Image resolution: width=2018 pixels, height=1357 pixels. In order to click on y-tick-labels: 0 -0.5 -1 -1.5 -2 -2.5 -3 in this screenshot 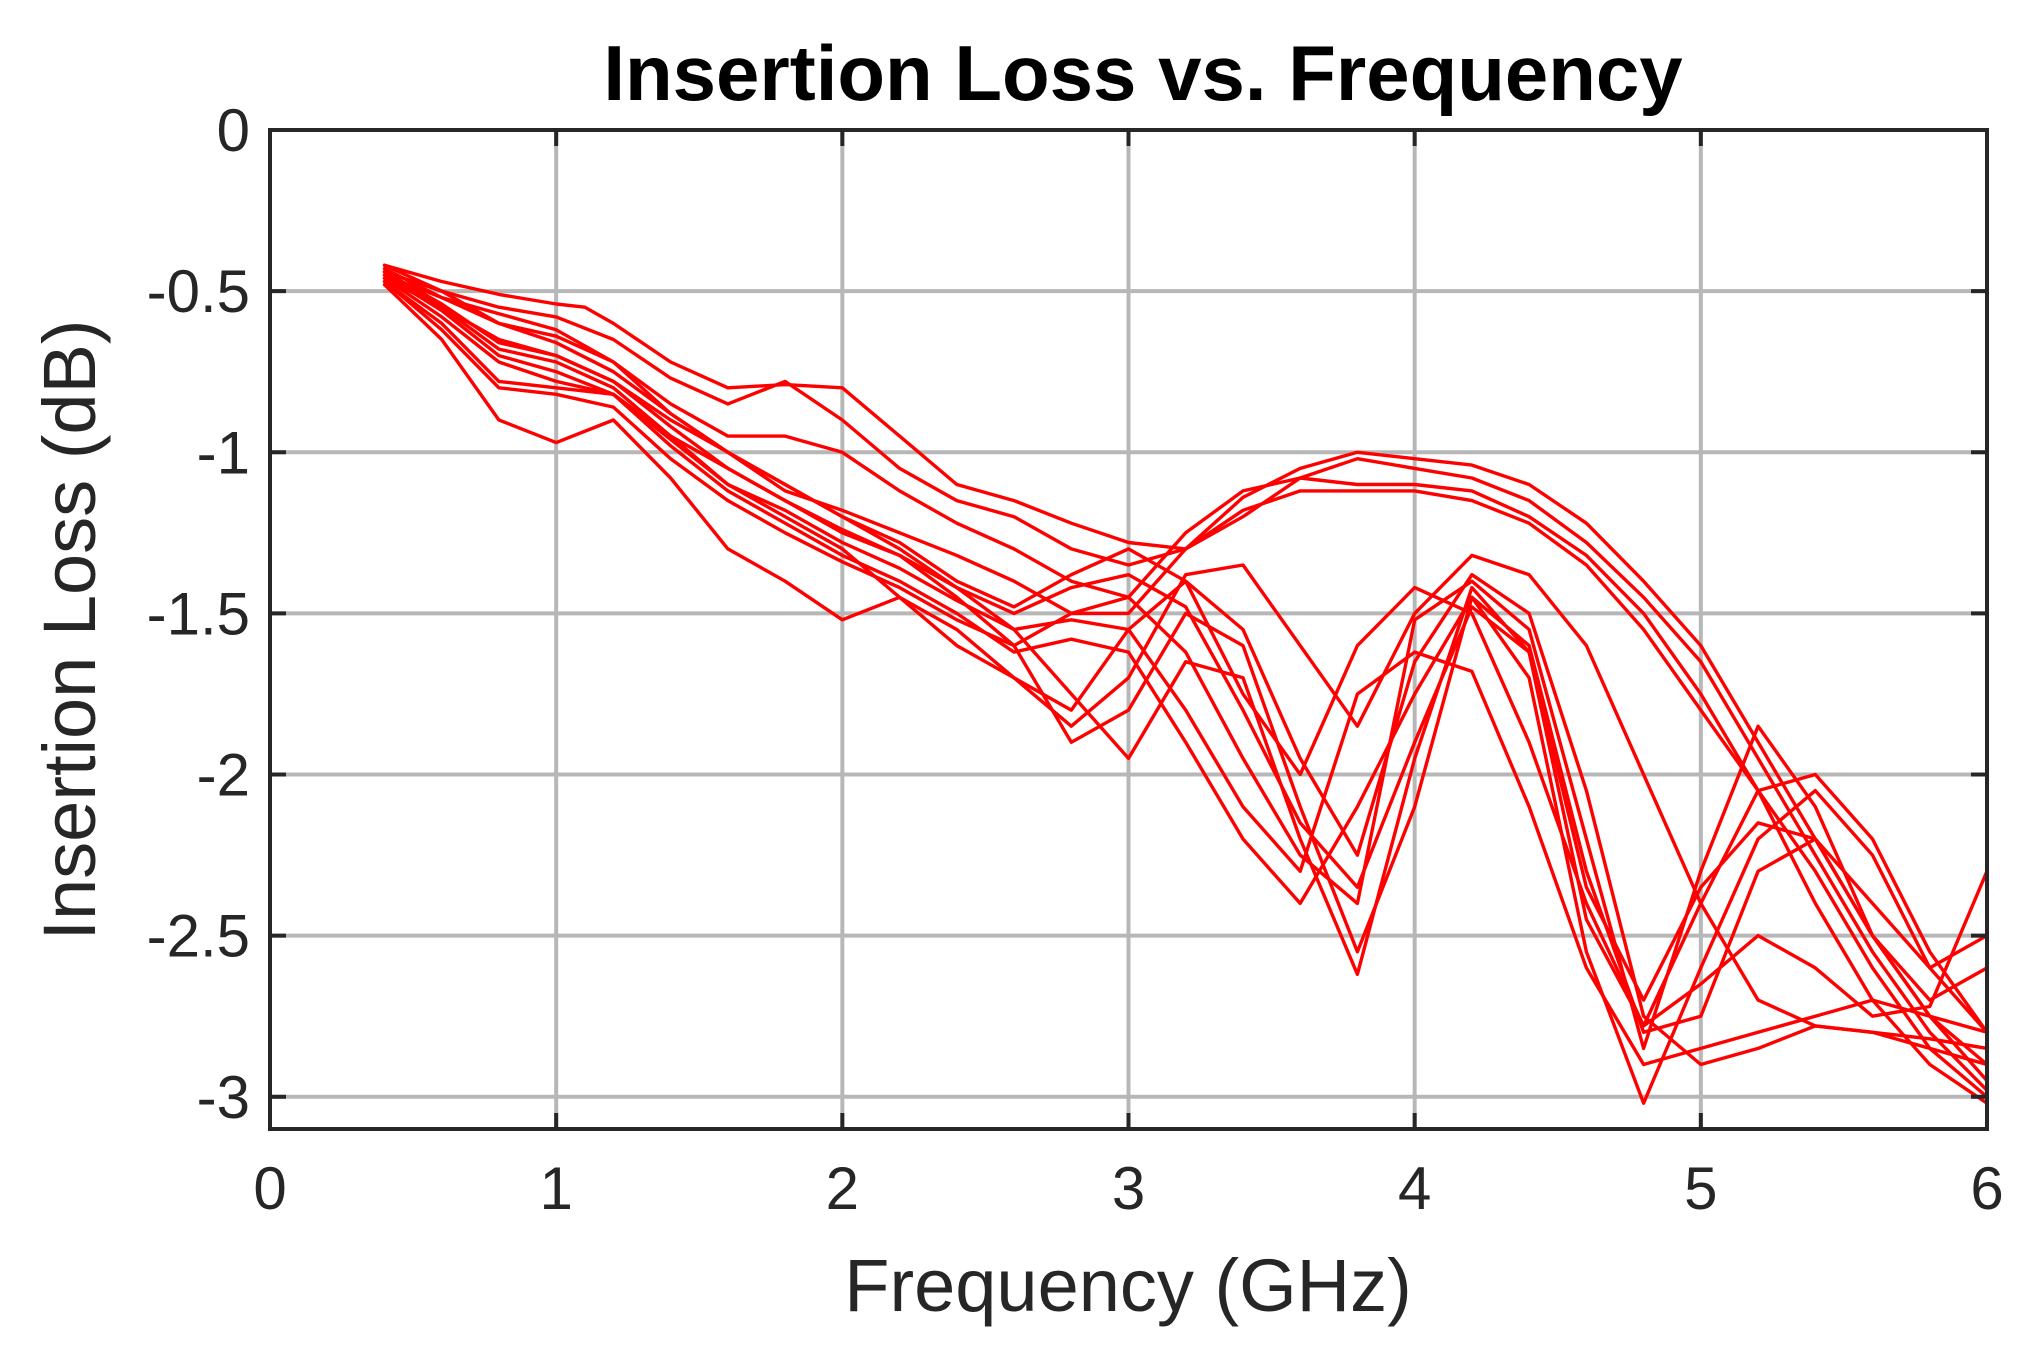, I will do `click(198, 614)`.